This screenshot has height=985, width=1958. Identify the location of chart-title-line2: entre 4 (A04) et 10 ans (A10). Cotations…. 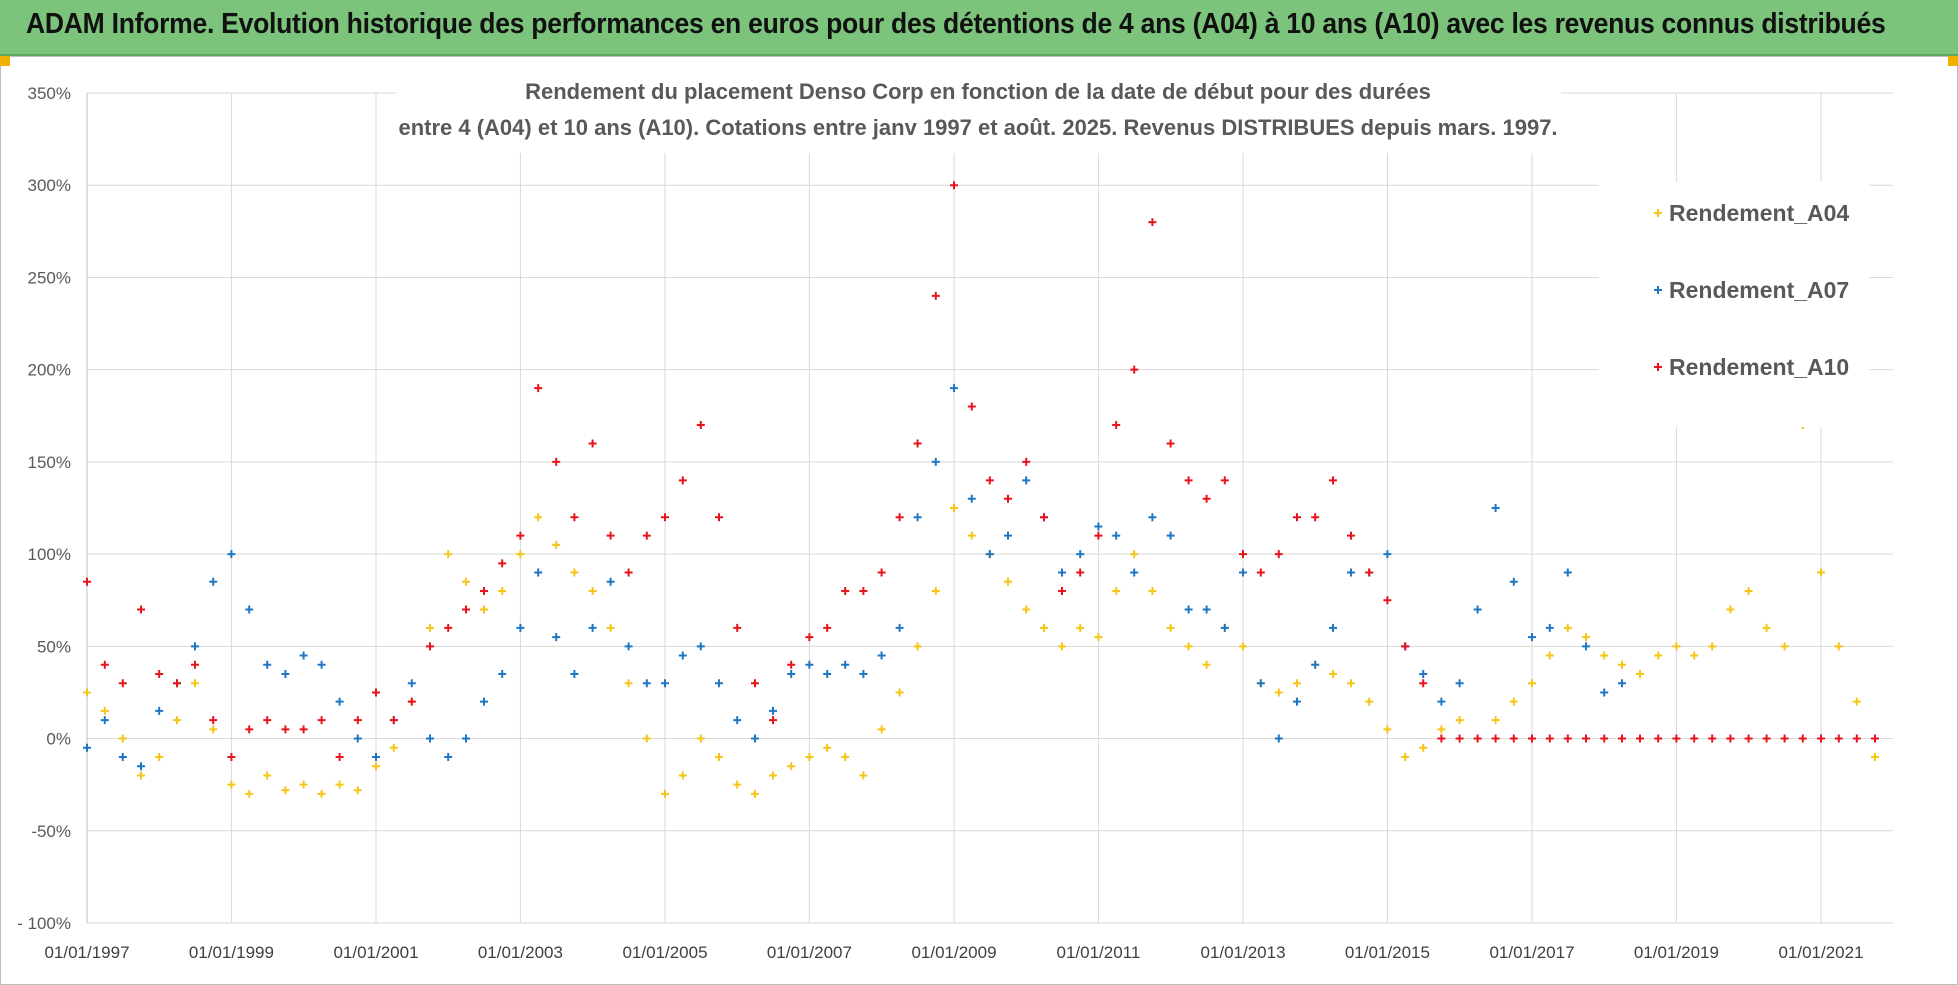
(977, 127).